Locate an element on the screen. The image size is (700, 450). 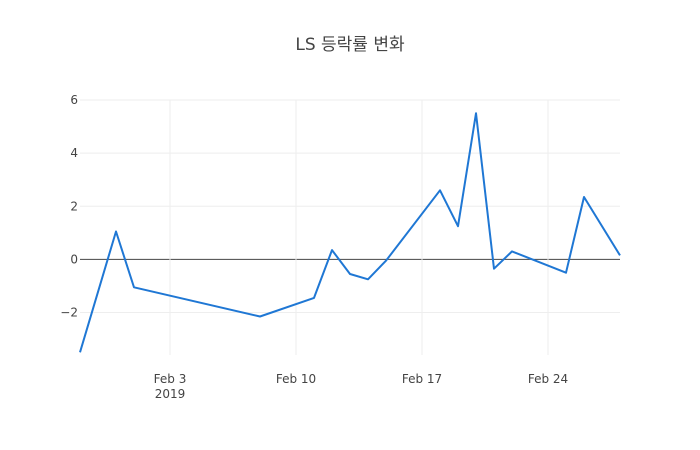
y-tick-label: 0 is located at coordinates (74, 259).